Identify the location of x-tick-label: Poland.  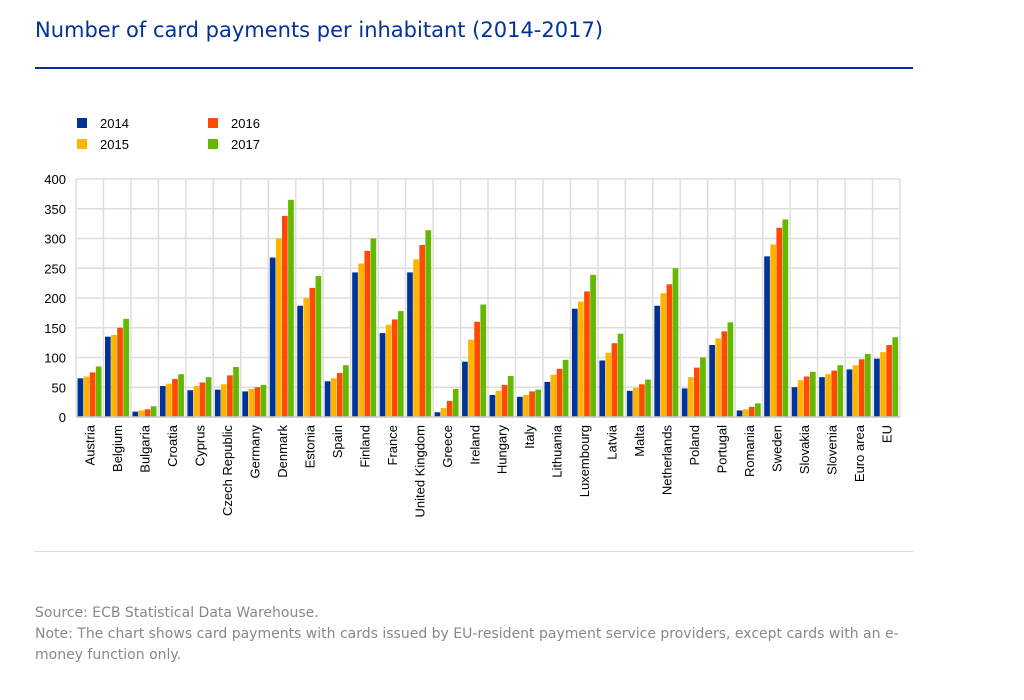
(694, 445).